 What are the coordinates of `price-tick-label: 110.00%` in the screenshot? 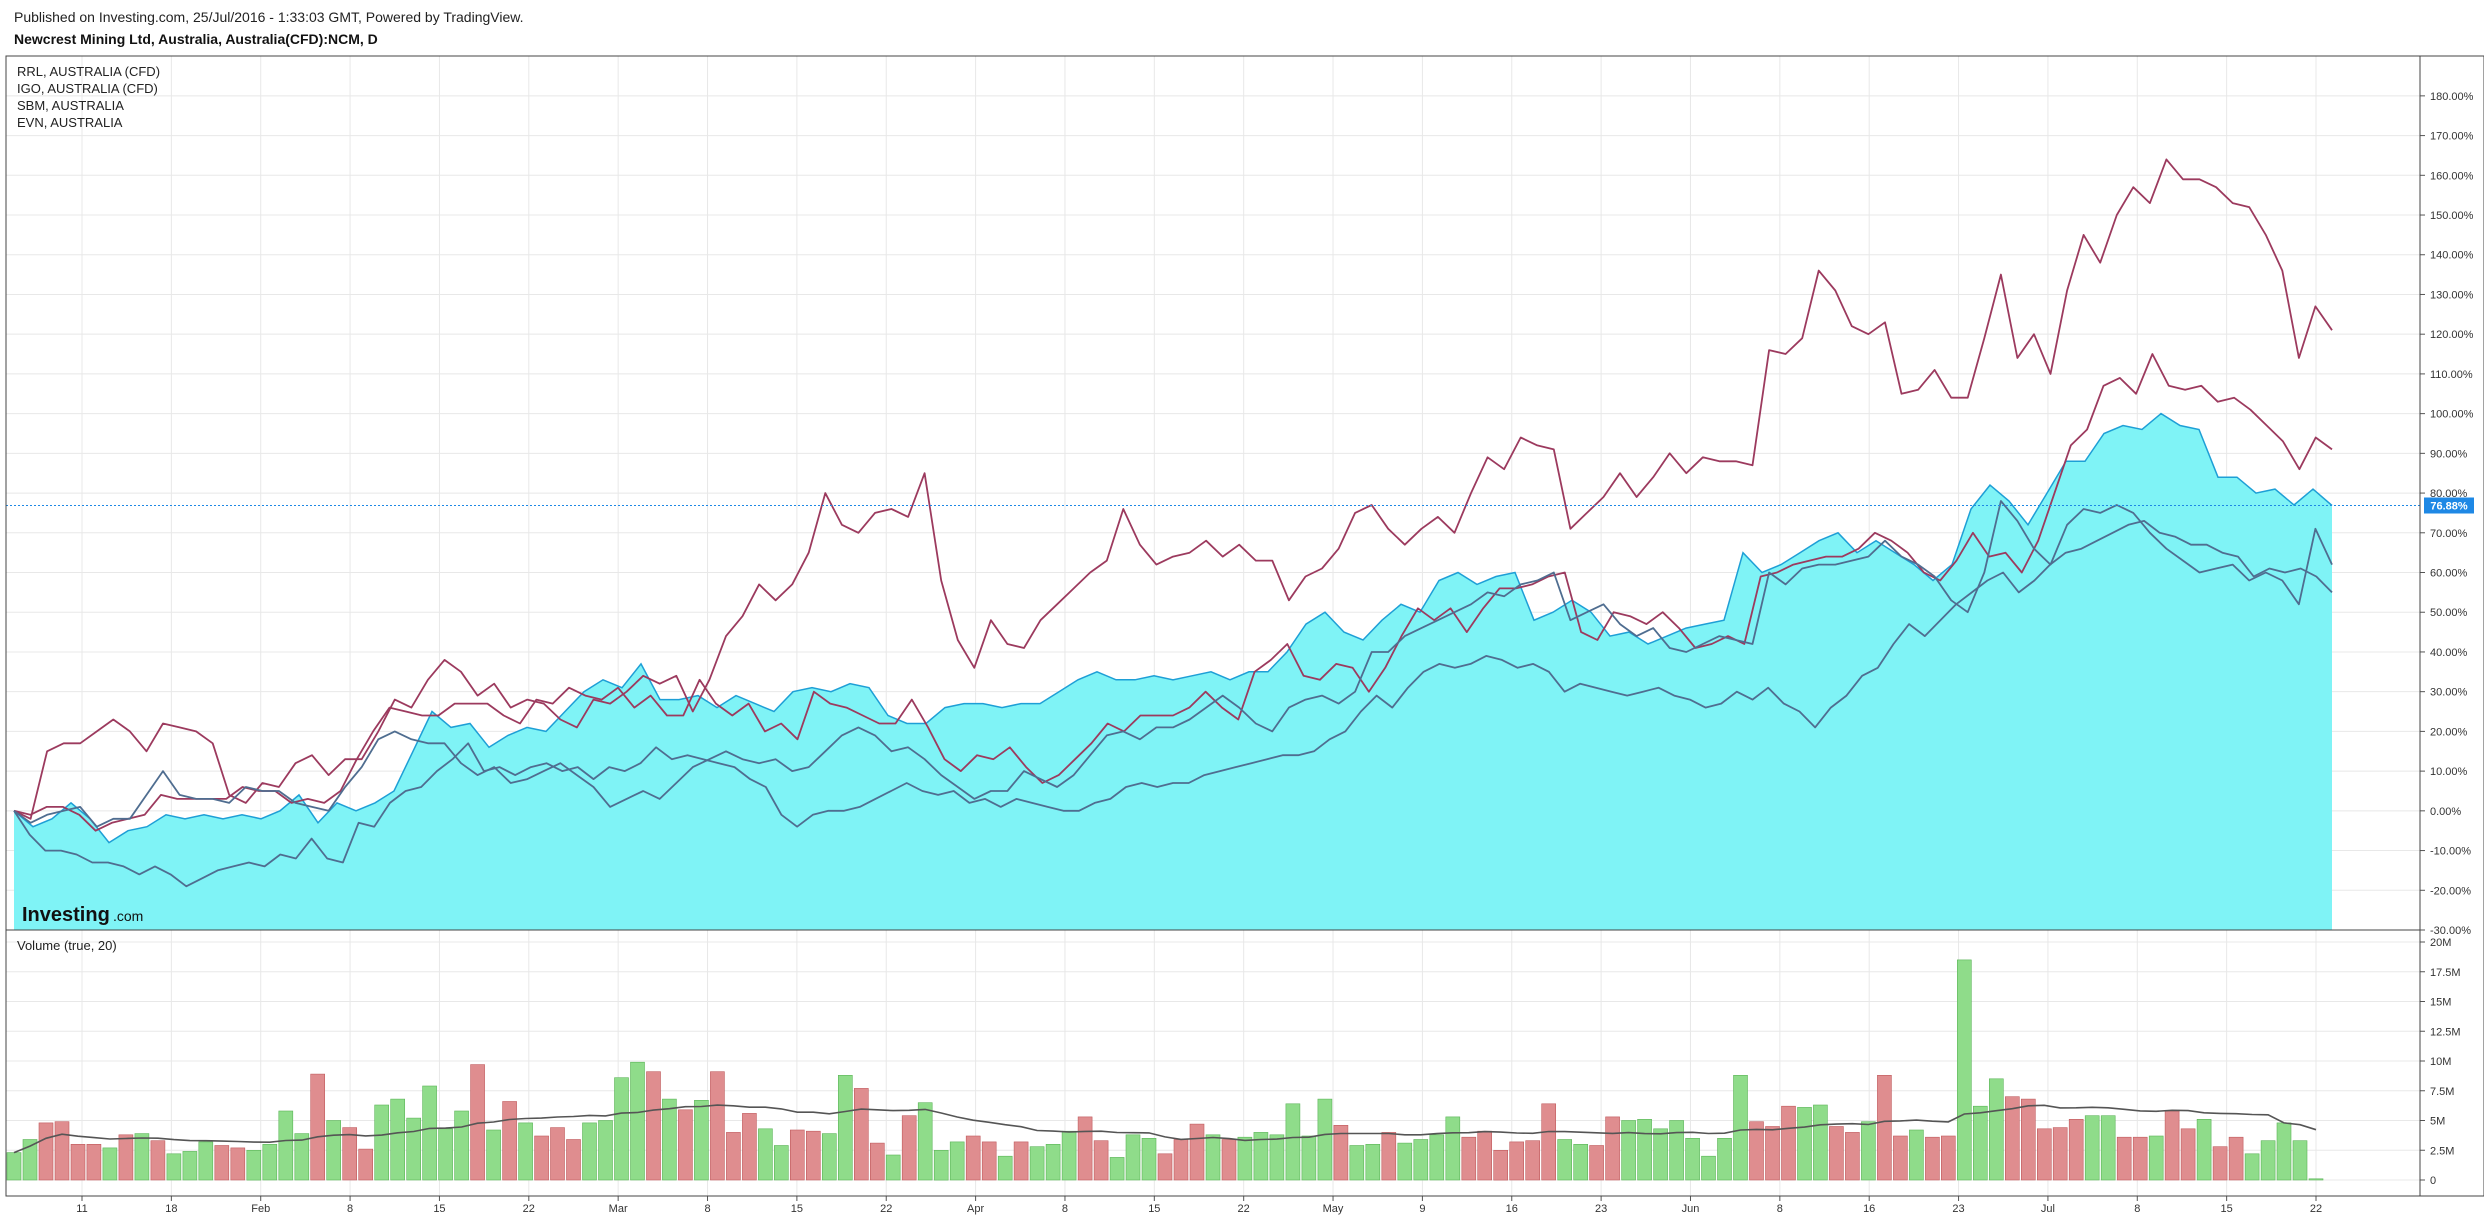 It's located at (2451, 375).